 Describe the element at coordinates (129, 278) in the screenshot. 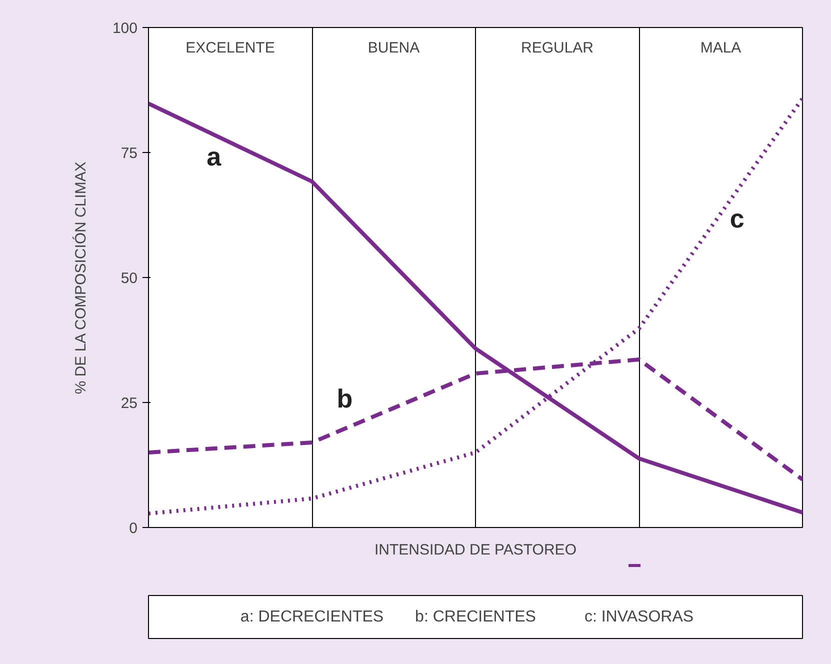

I see `y-tick-label: 50` at that location.